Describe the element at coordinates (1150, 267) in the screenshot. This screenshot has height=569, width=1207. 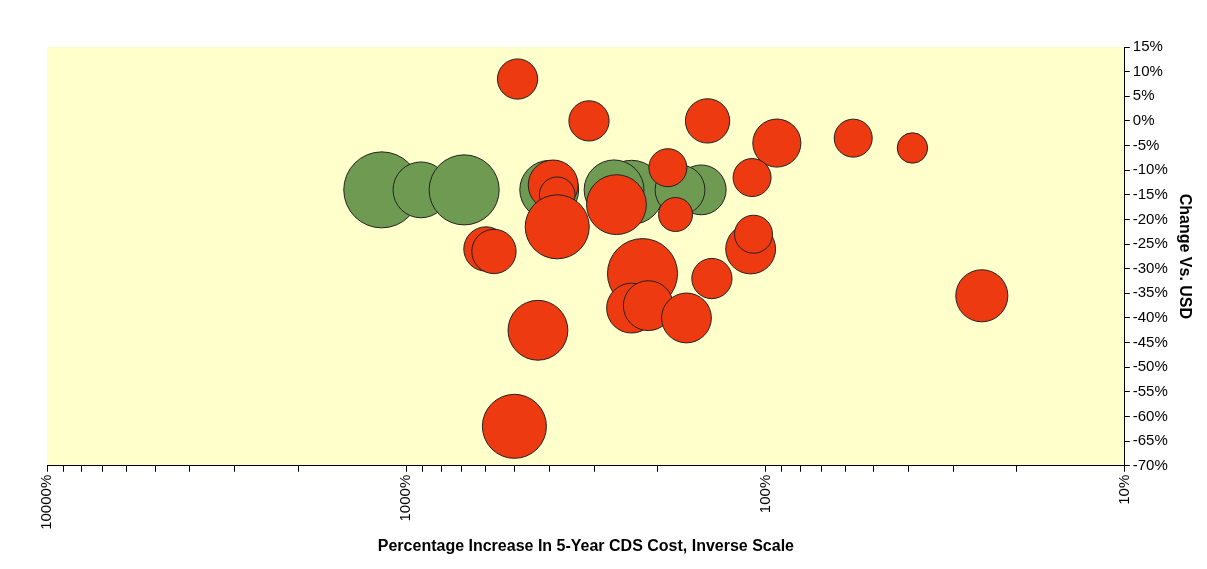
I see `y-tick-label: -30%` at that location.